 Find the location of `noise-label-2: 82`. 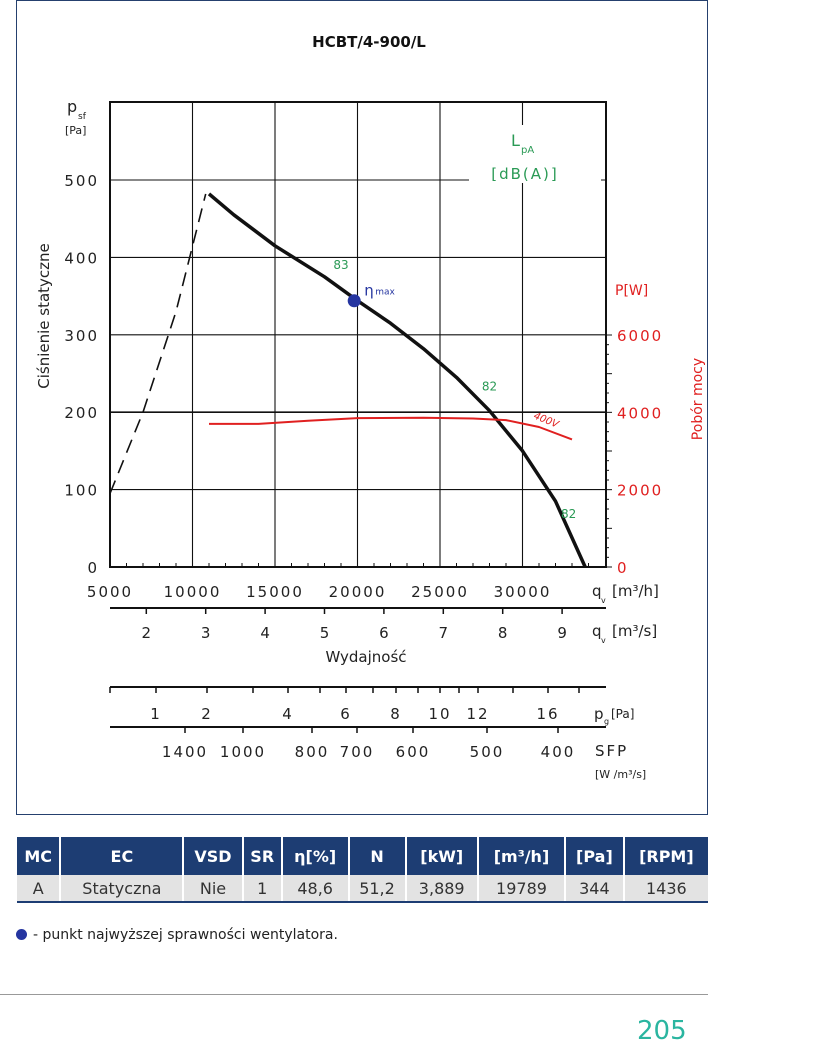

noise-label-2: 82 is located at coordinates (568, 514).